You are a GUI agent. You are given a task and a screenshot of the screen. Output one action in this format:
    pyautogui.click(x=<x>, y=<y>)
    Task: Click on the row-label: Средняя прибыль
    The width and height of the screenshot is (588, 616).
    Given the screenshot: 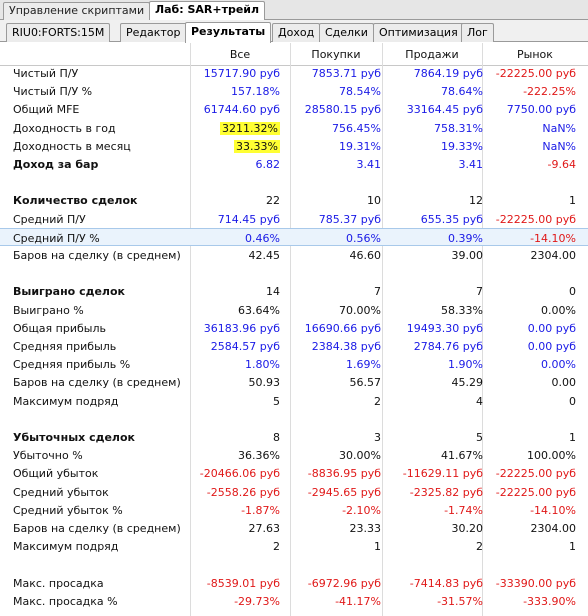 What is the action you would take?
    pyautogui.click(x=65, y=346)
    